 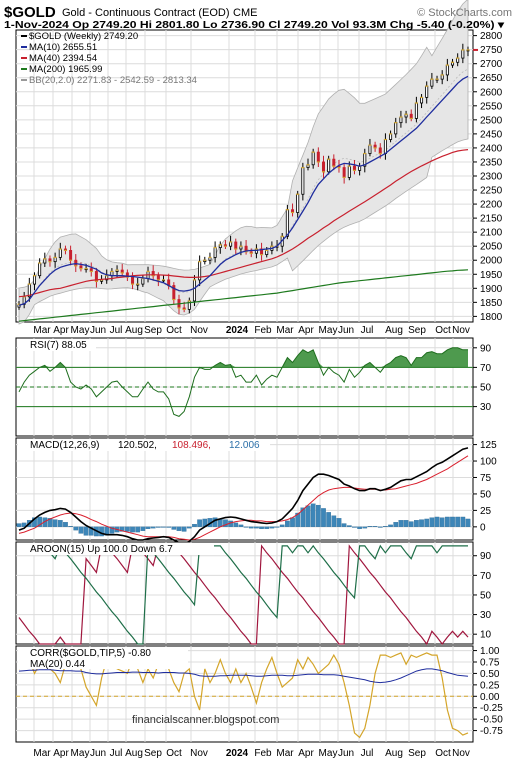 I want to click on macd-label-part: 108.496,, so click(x=191, y=445).